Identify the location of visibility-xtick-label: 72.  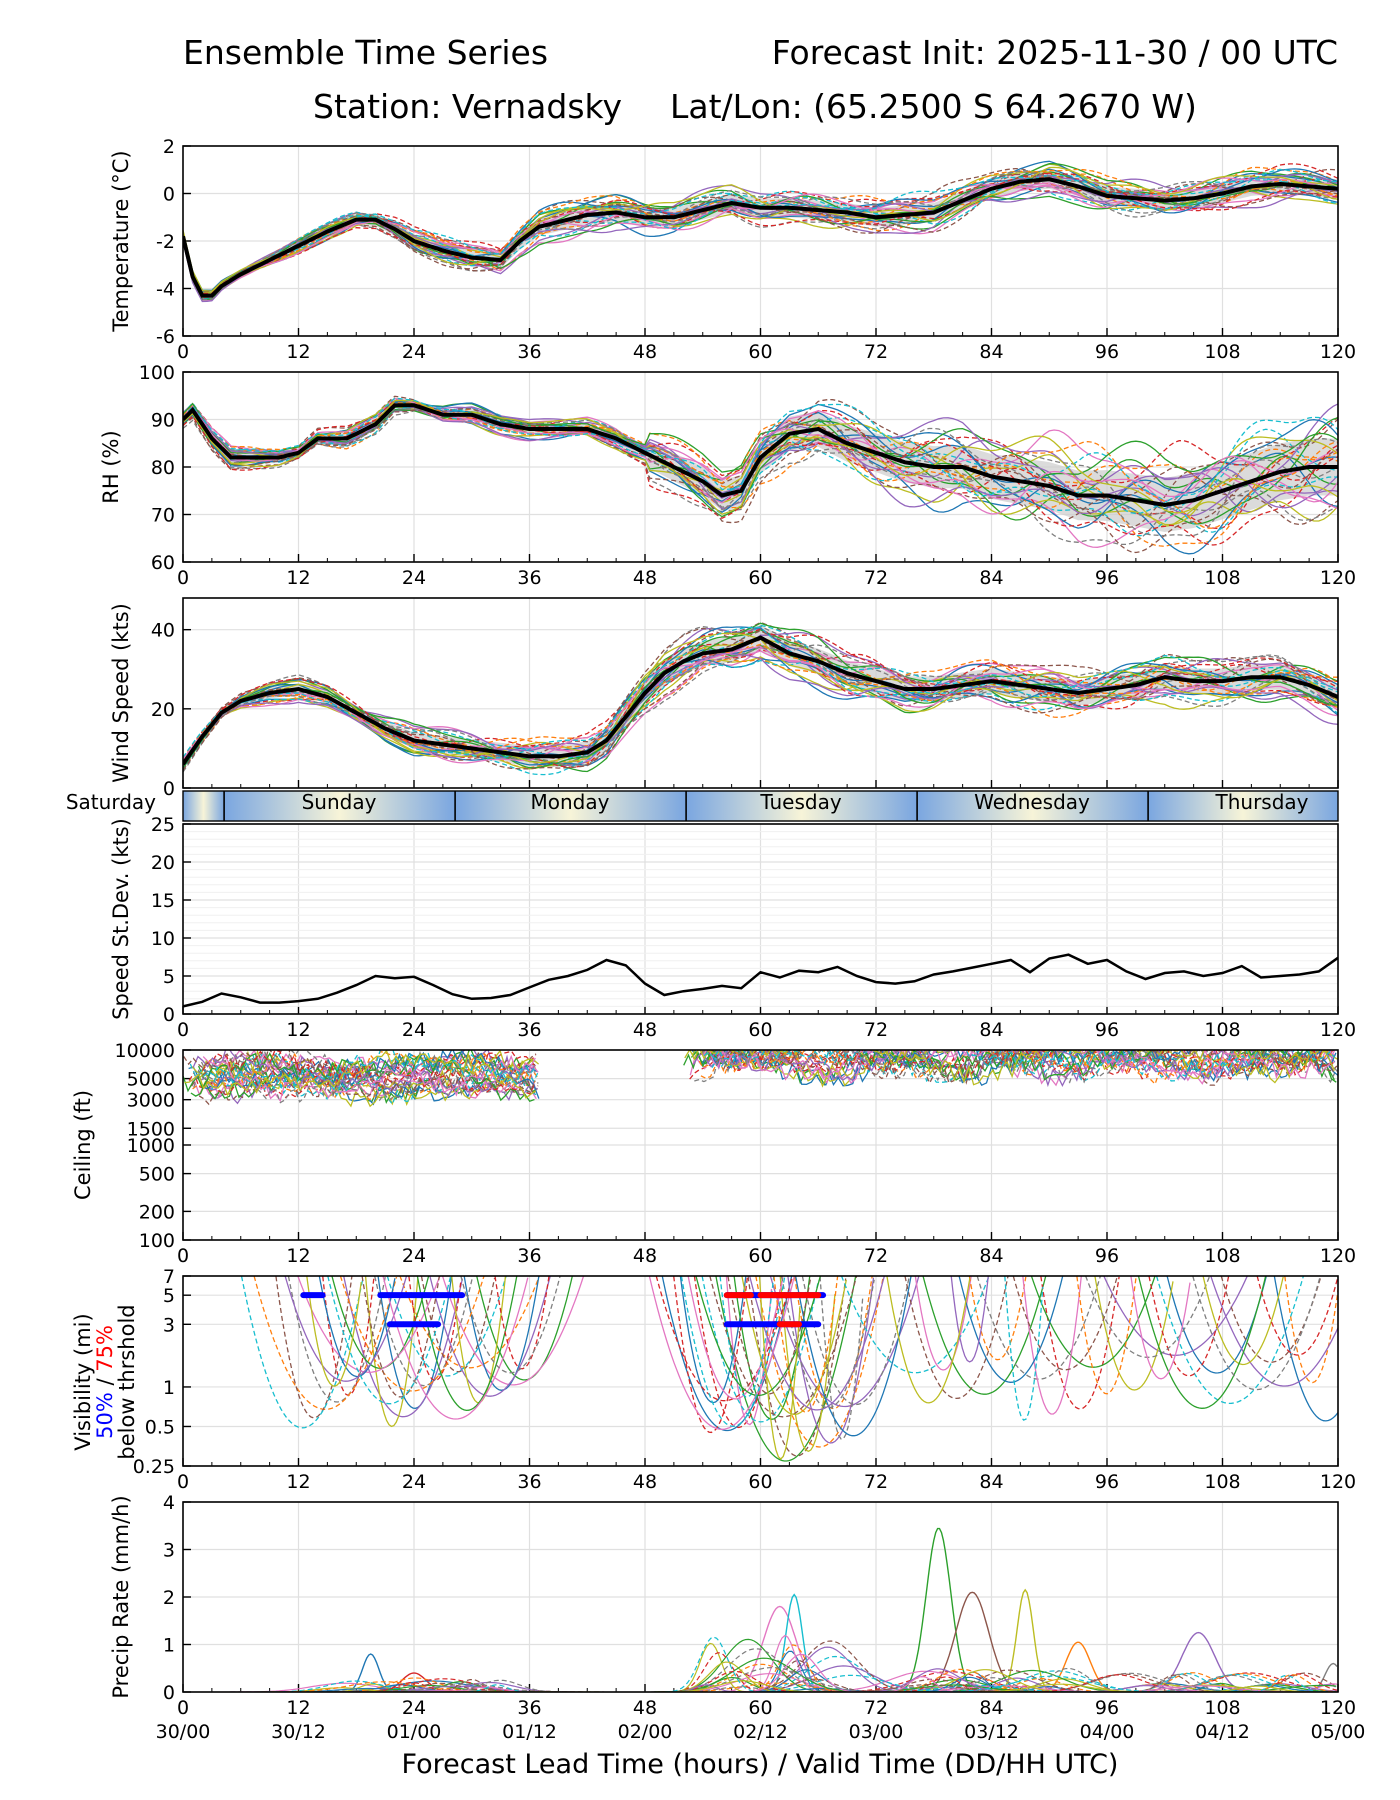
(876, 1482).